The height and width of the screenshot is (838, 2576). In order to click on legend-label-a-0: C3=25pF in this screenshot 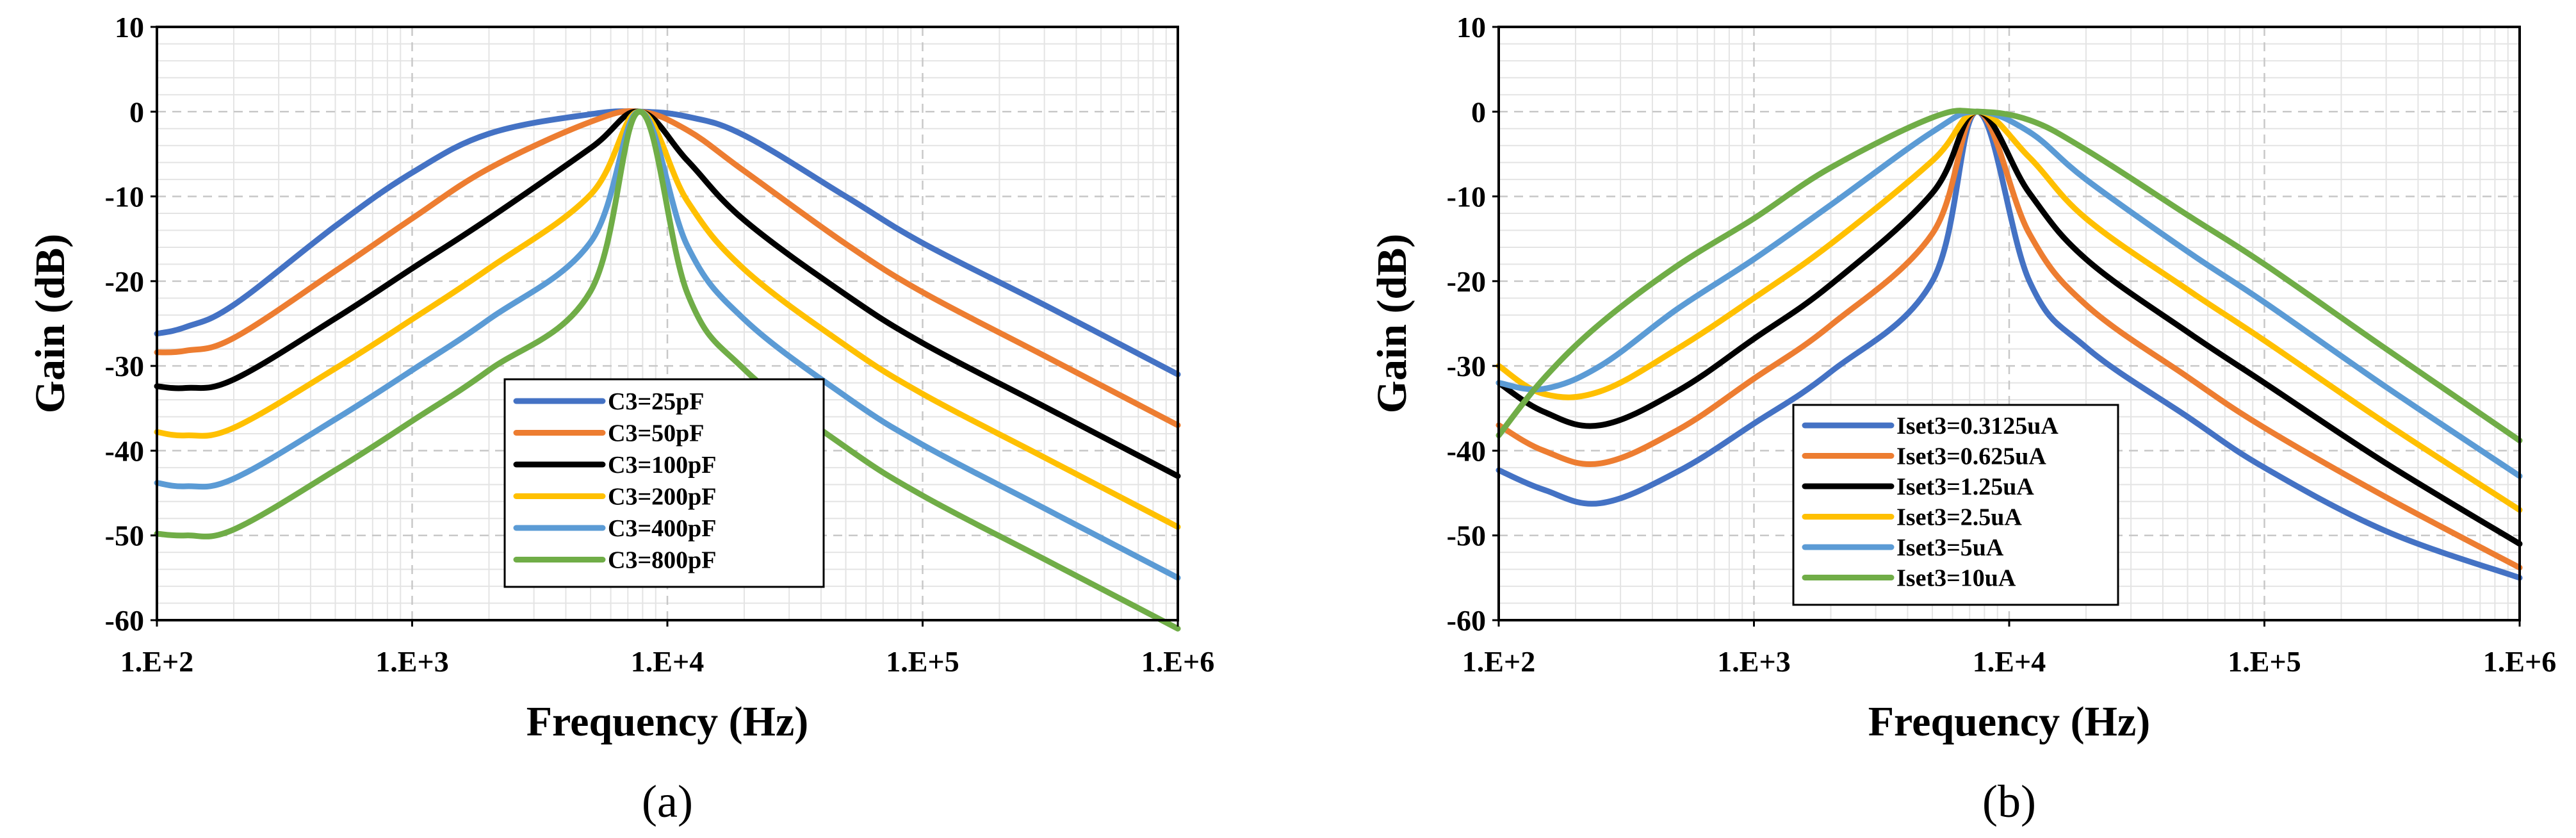, I will do `click(656, 401)`.